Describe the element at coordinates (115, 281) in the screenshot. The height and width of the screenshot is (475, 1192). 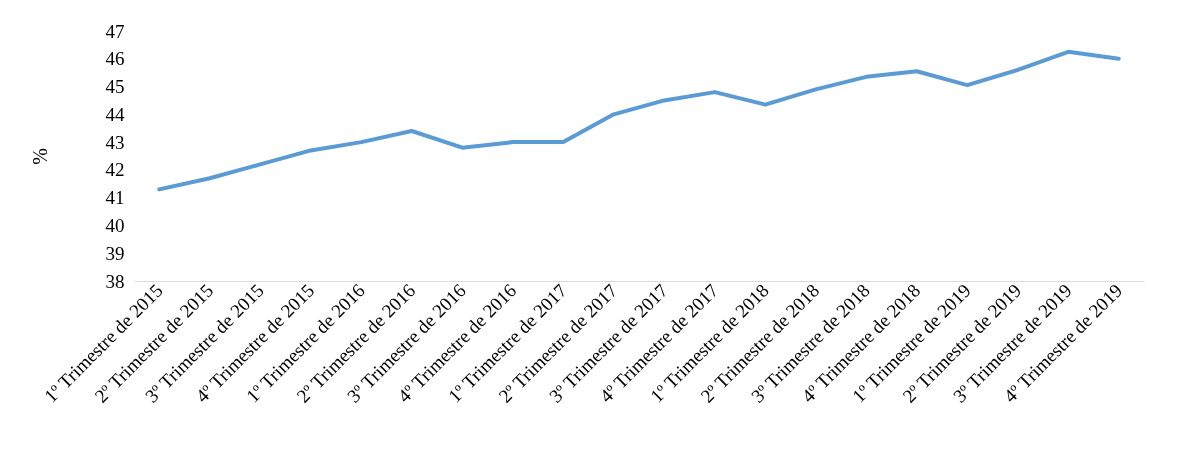
I see `y-tick-label: 38` at that location.